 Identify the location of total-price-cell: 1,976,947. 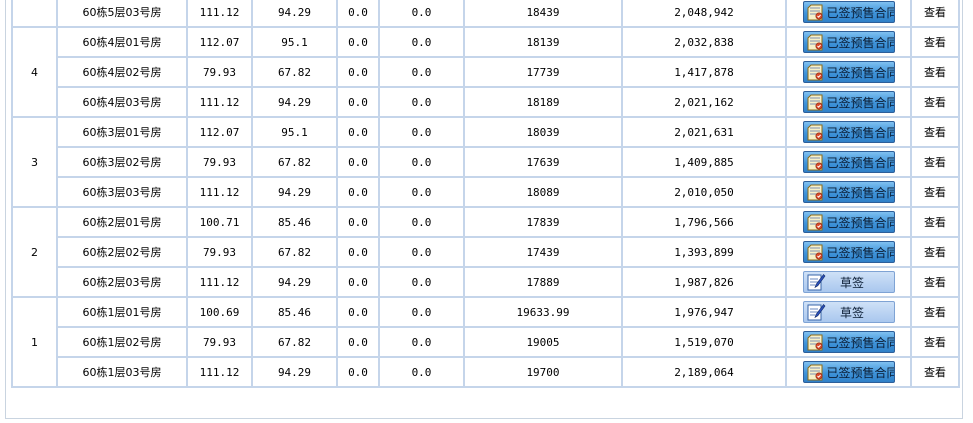
(704, 312).